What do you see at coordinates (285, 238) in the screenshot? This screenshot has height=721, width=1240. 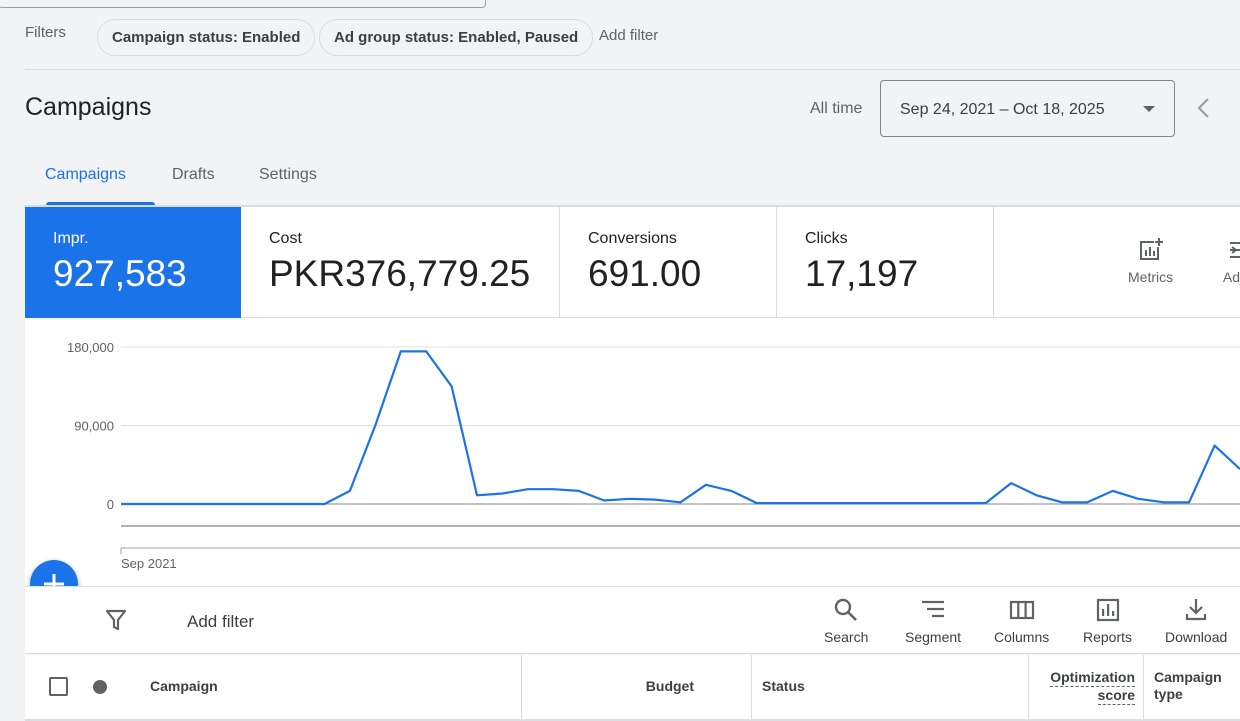 I see `metric-label: Cost` at bounding box center [285, 238].